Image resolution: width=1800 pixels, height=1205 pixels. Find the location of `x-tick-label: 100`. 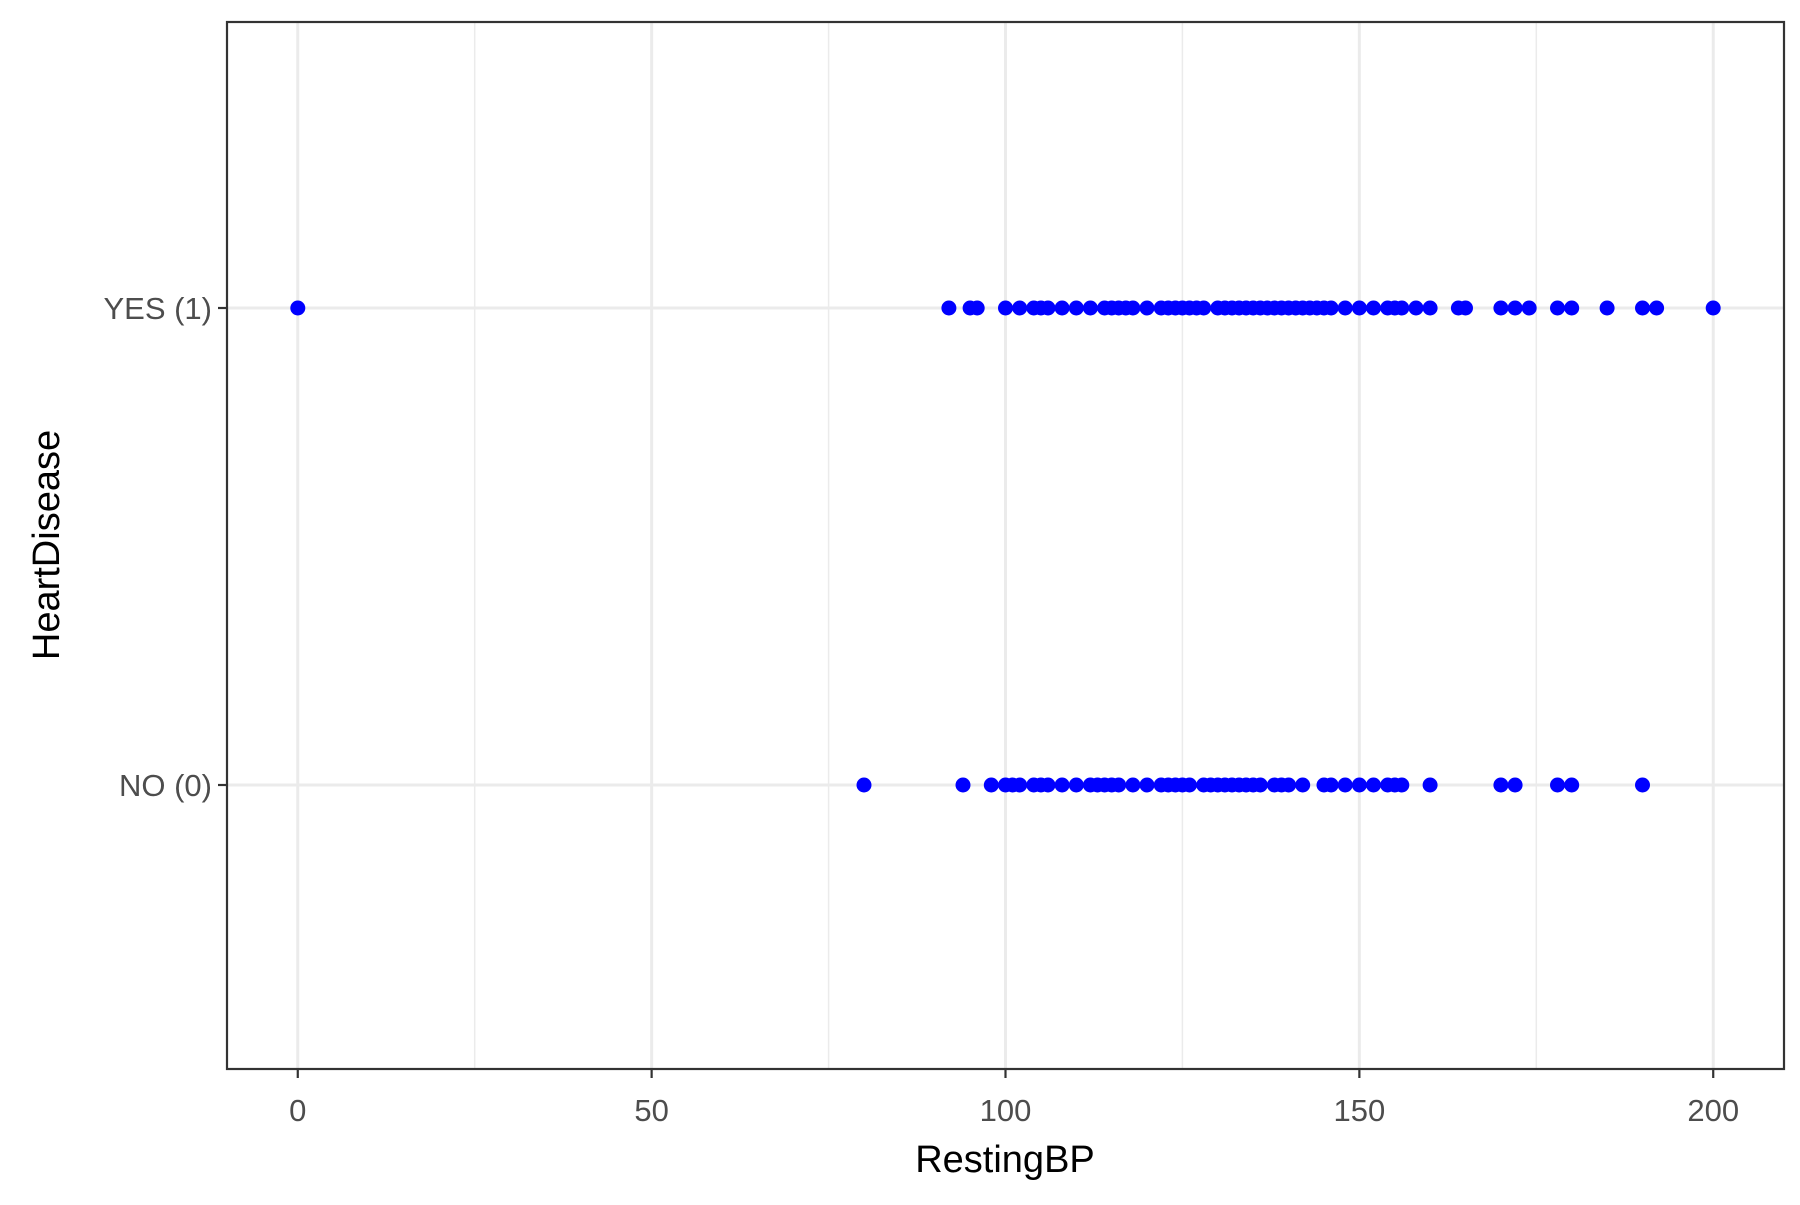

x-tick-label: 100 is located at coordinates (1006, 1110).